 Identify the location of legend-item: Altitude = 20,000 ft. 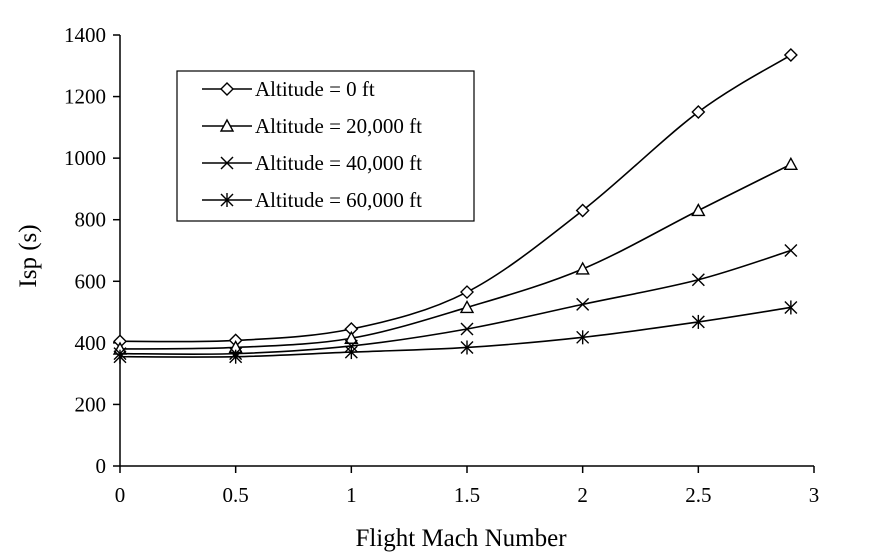
(312, 126).